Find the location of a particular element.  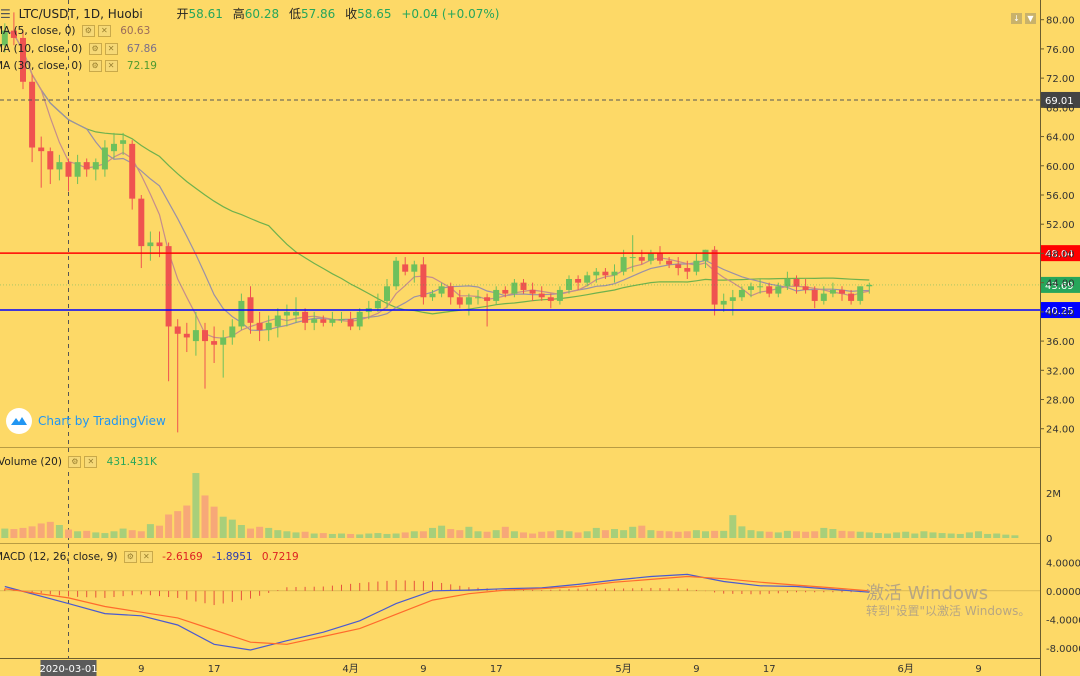

ma5-legend: MA (5, close, 0) ⚙ ✕ 60.63 is located at coordinates (75, 31).